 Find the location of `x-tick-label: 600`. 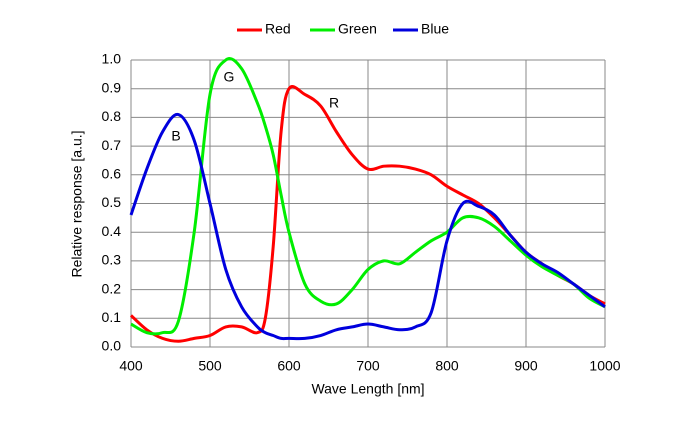

x-tick-label: 600 is located at coordinates (289, 366).